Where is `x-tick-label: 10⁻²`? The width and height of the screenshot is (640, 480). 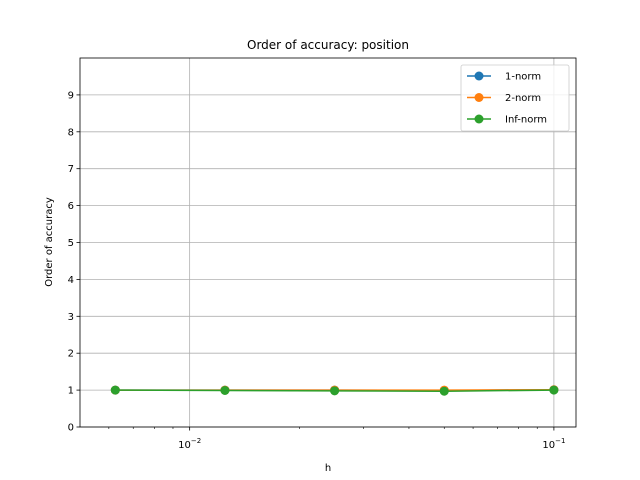 x-tick-label: 10⁻² is located at coordinates (189, 444).